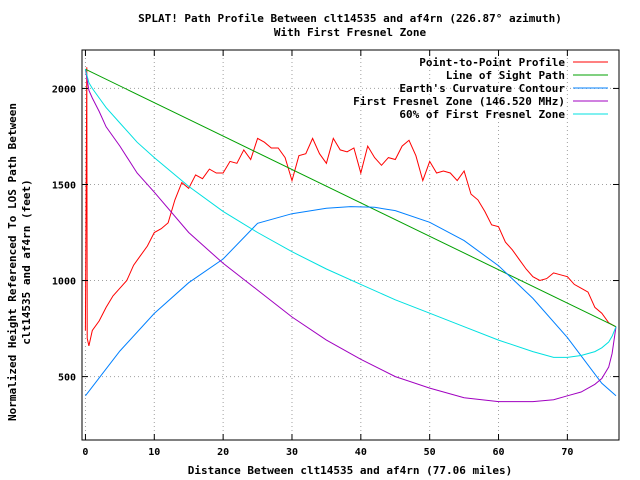  Describe the element at coordinates (64, 185) in the screenshot. I see `y-tick-label: 1500` at that location.